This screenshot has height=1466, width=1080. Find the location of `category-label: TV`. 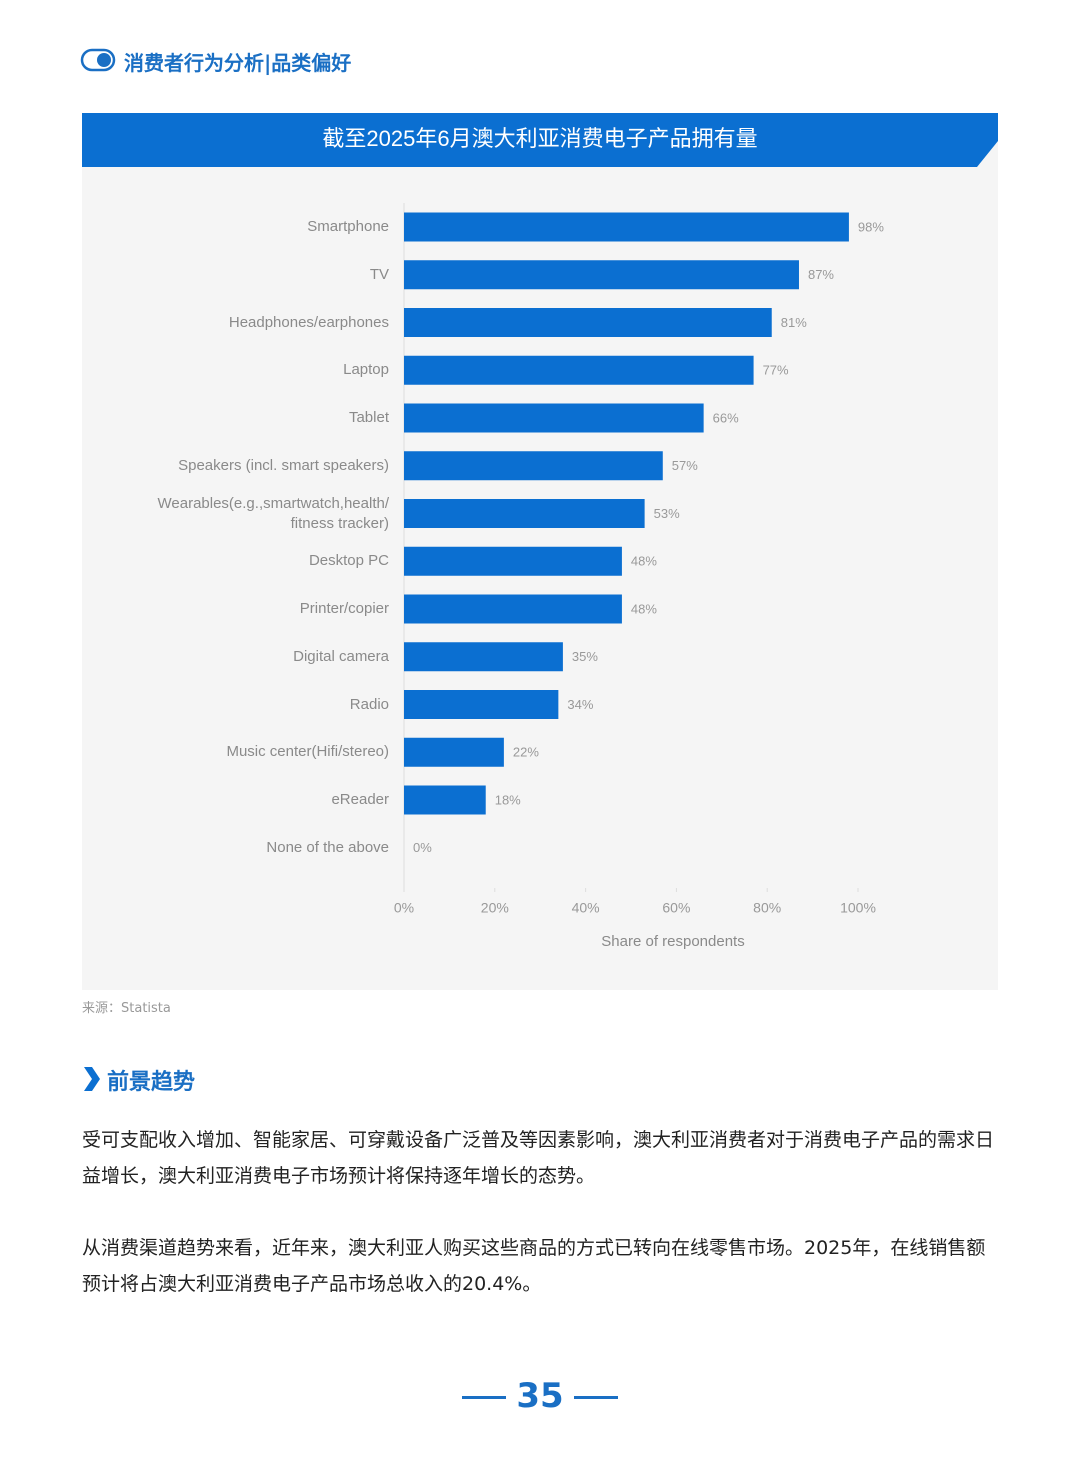

category-label: TV is located at coordinates (379, 274).